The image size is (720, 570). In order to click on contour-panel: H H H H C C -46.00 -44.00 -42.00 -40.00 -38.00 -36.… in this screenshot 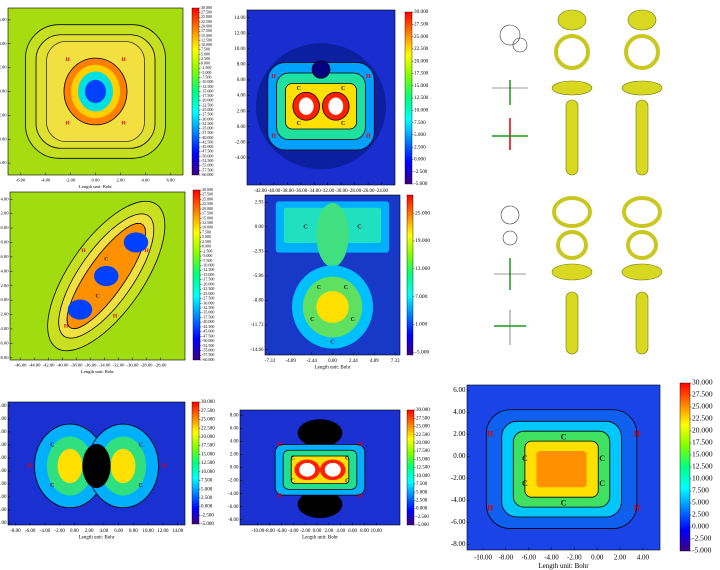, I will do `click(107, 280)`.